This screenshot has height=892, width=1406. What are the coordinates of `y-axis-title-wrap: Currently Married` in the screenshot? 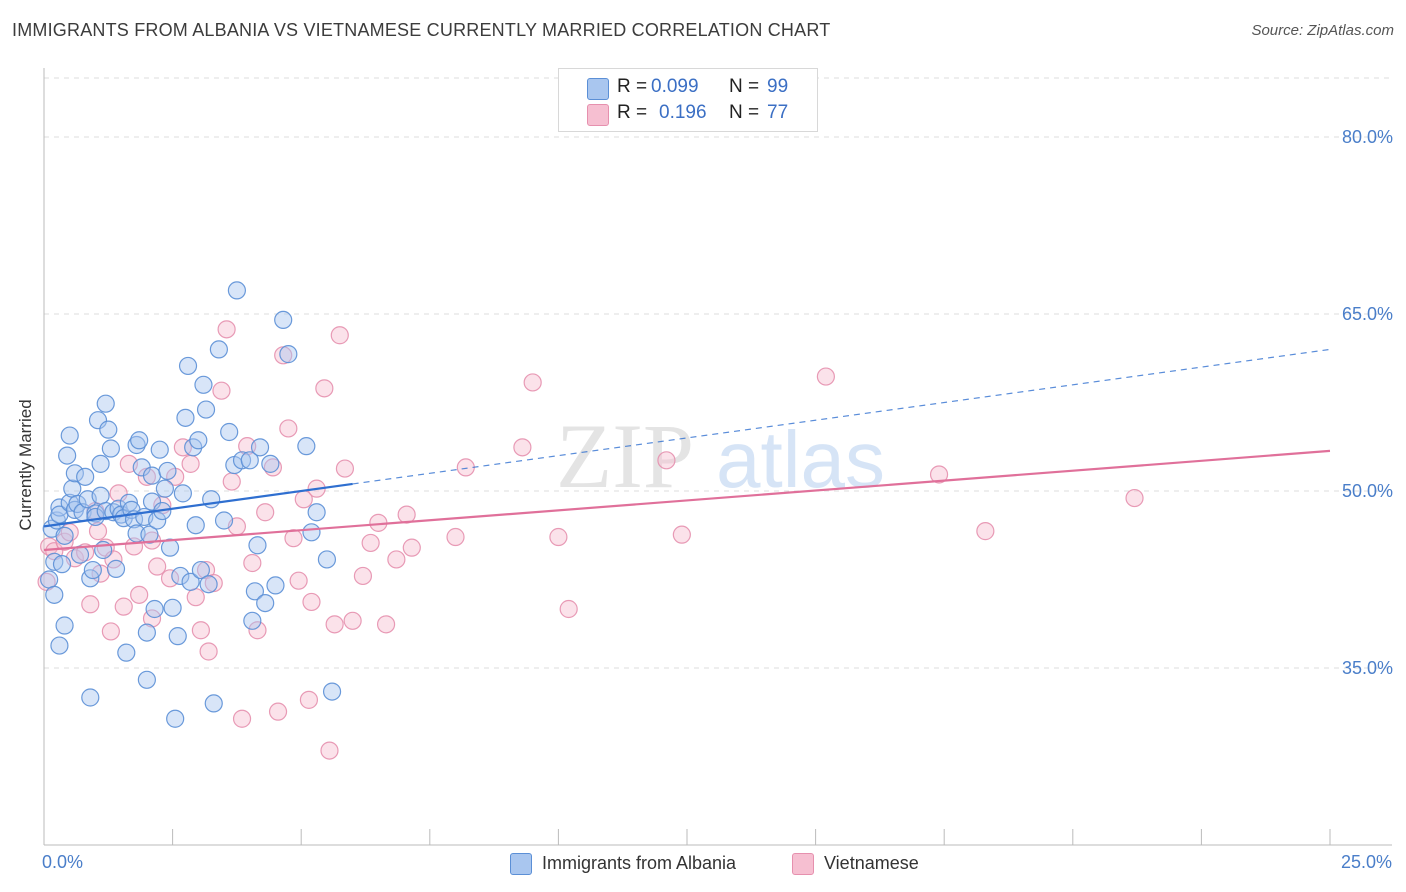 It's located at (26, 464).